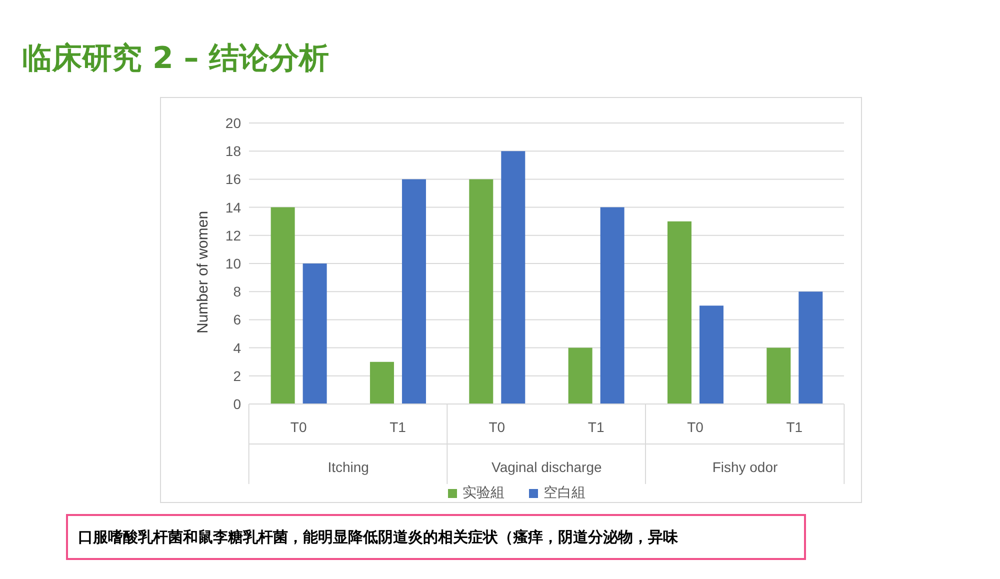  Describe the element at coordinates (233, 235) in the screenshot. I see `y-tick-label: 12` at that location.